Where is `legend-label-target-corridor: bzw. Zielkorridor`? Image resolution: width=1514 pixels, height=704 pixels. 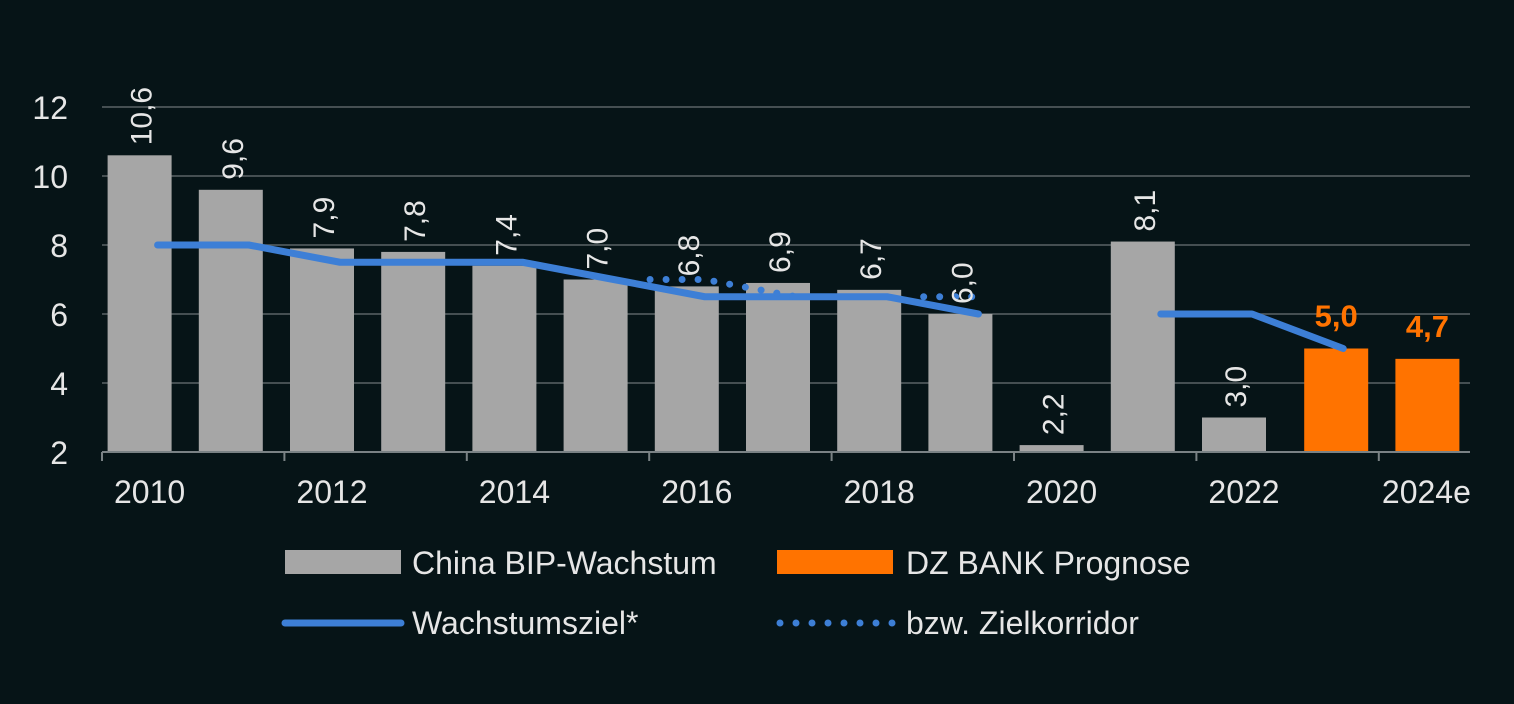 legend-label-target-corridor: bzw. Zielkorridor is located at coordinates (1022, 623).